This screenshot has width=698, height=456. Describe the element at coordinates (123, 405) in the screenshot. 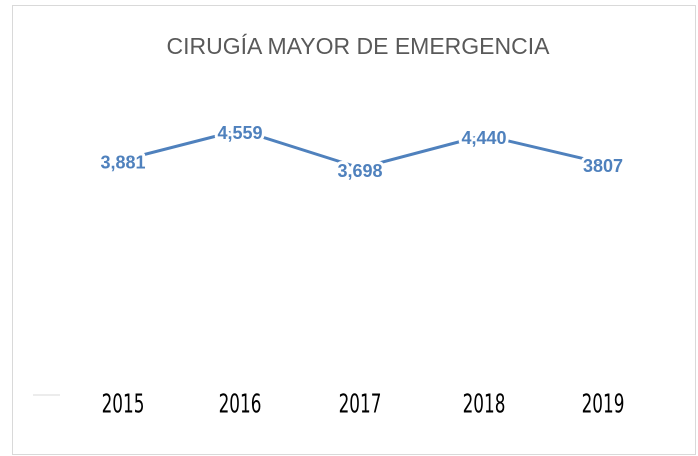

I see `x-tick-label: 2015` at that location.